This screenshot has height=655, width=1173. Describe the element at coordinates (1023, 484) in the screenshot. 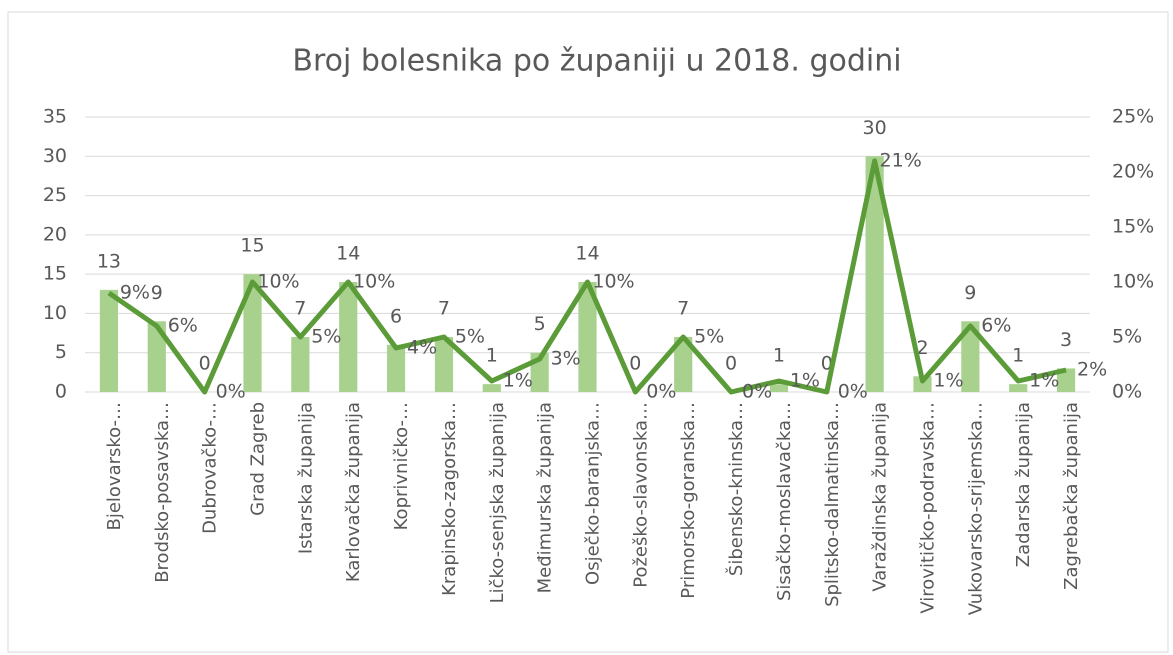

I see `x-tick-label: Zadarska županija` at that location.